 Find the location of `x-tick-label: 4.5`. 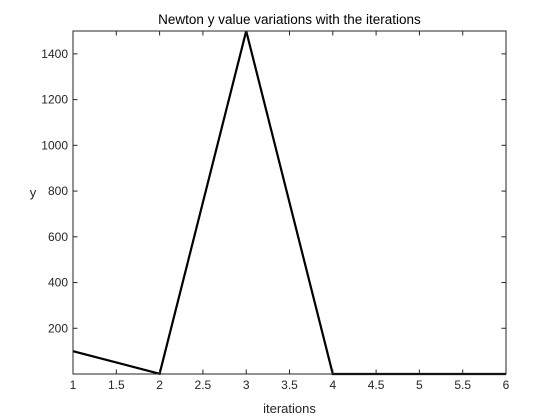

x-tick-label: 4.5 is located at coordinates (376, 385).